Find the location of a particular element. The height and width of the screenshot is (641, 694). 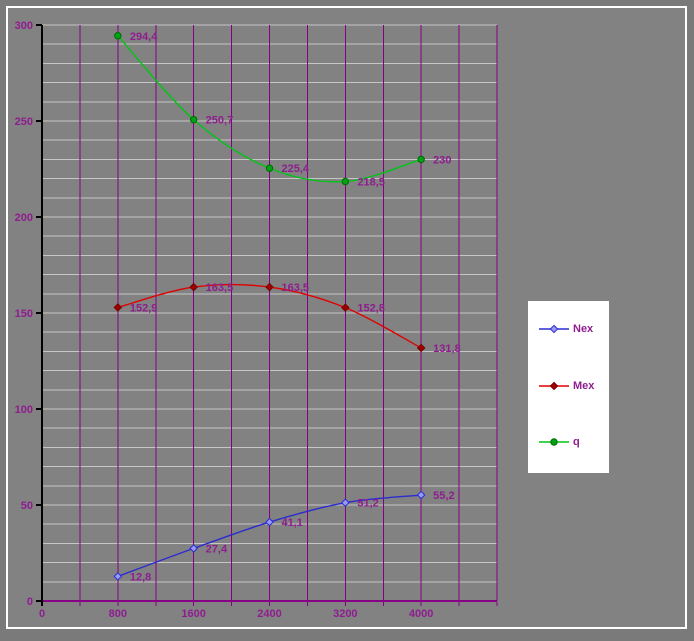

legend-label: q is located at coordinates (576, 442).